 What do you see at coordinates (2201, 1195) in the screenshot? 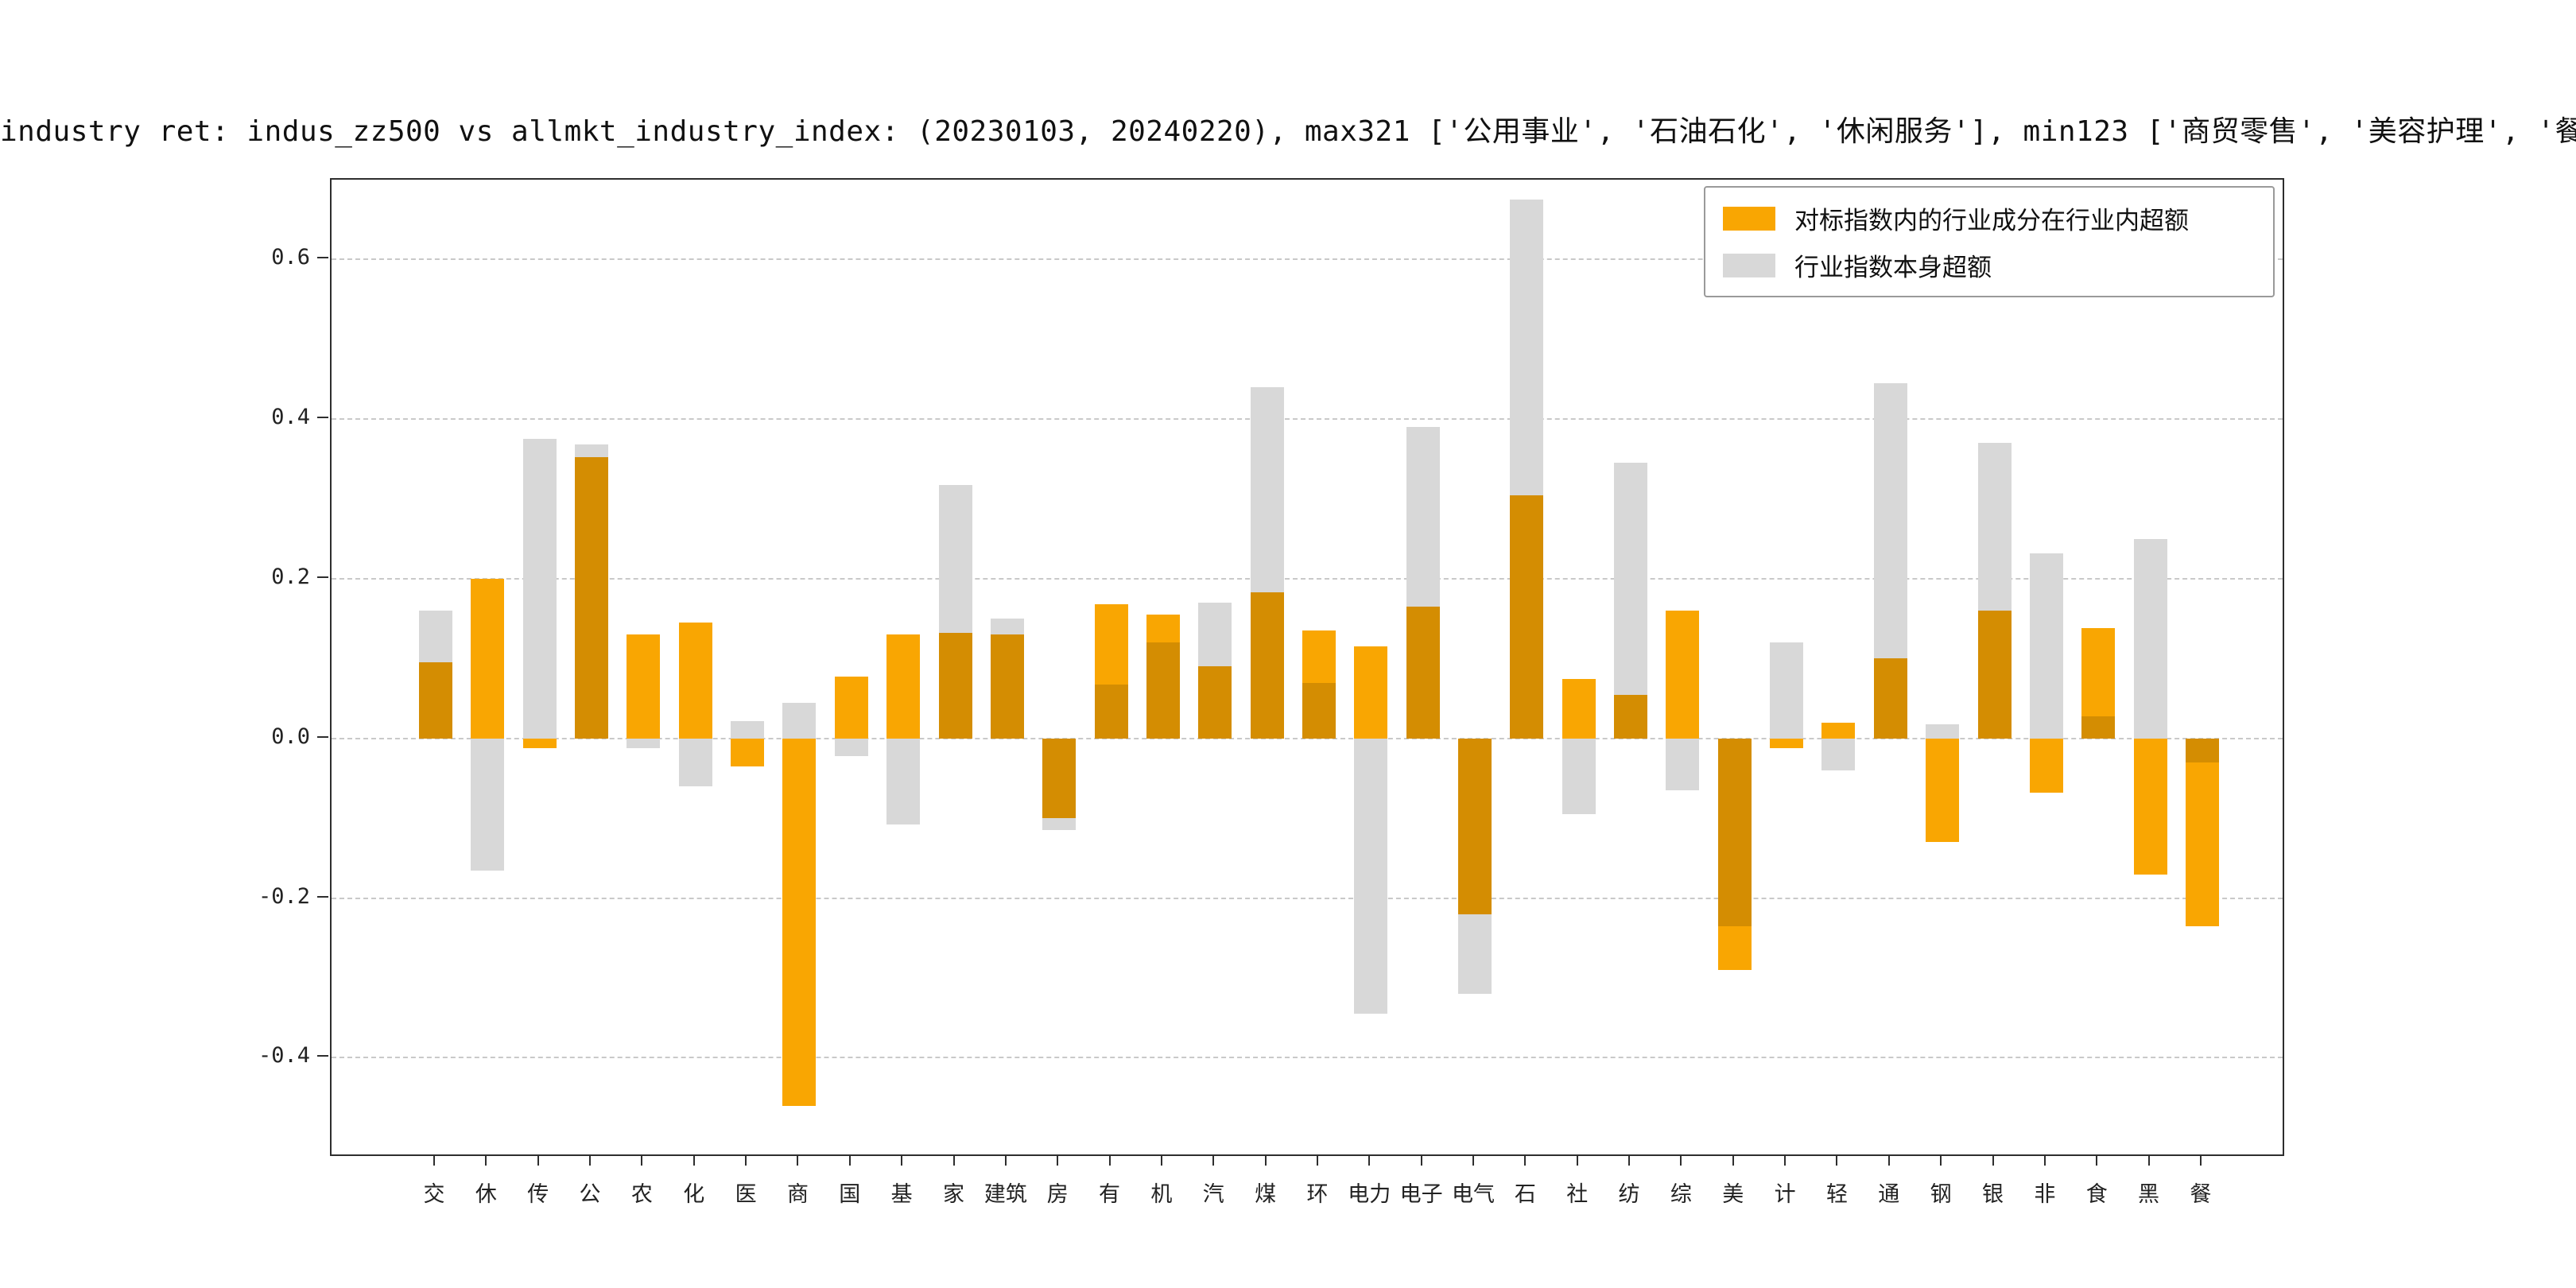
I see `x-tick-label-餐: 餐` at bounding box center [2201, 1195].